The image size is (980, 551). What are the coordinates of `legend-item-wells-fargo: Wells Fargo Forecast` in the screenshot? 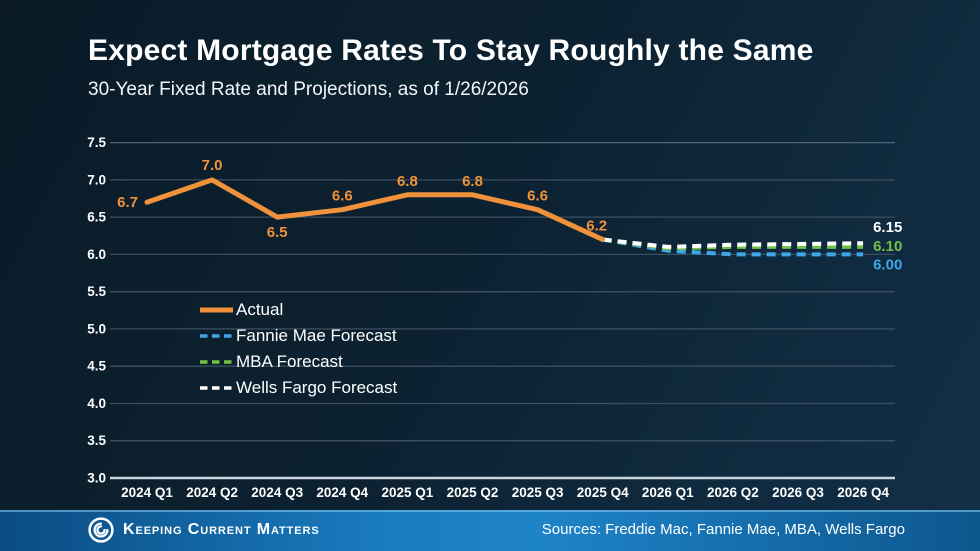 It's located at (298, 388).